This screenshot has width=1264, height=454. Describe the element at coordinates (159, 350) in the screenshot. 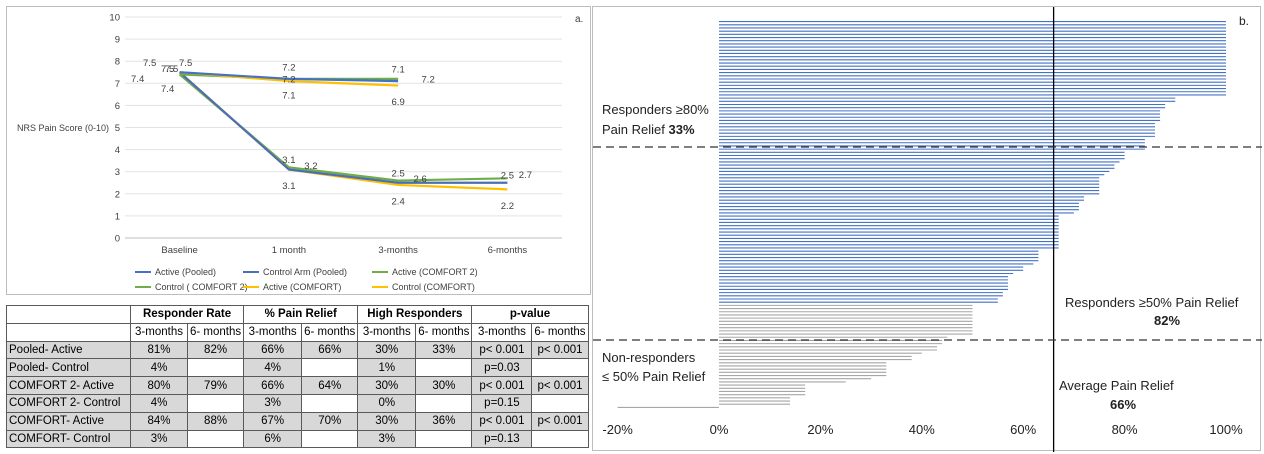

I see `table-cell: 81%` at that location.